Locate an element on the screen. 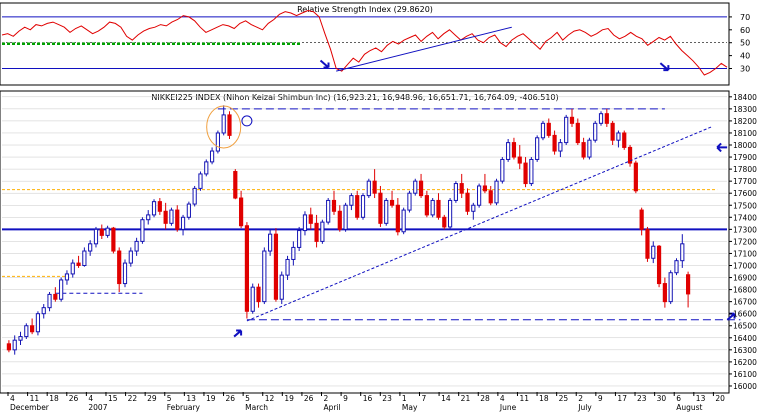 This screenshot has height=416, width=770. x-tick-day-24: 28 is located at coordinates (485, 398).